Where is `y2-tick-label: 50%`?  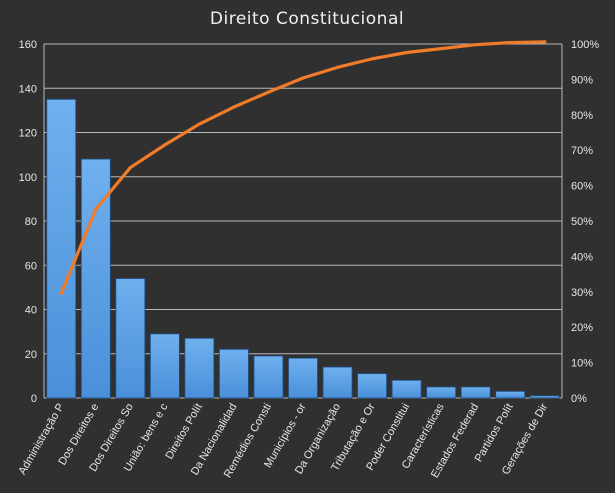
y2-tick-label: 50% is located at coordinates (582, 222).